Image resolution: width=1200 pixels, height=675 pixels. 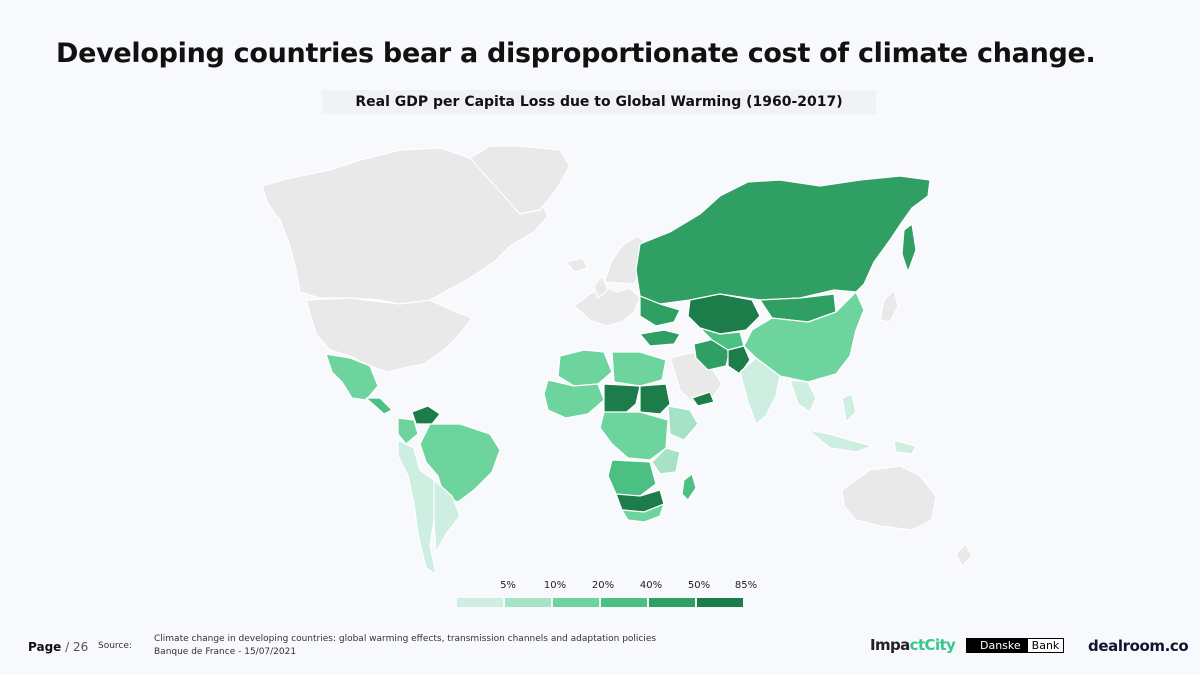 I want to click on region-yemen, so click(x=703, y=399).